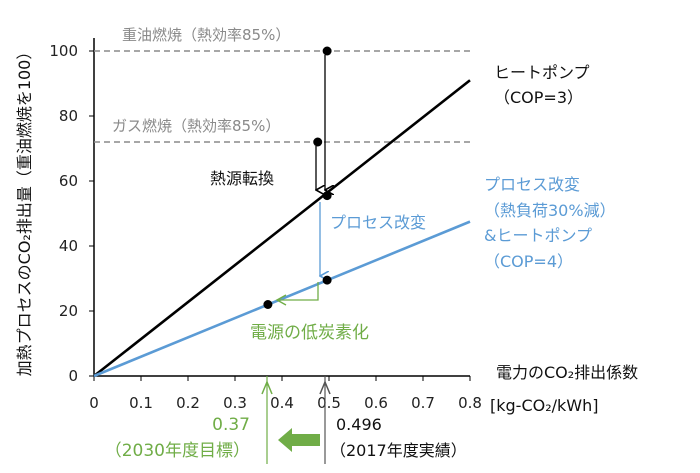 The width and height of the screenshot is (700, 473). Describe the element at coordinates (73, 376) in the screenshot. I see `y-tick-label: 0` at that location.